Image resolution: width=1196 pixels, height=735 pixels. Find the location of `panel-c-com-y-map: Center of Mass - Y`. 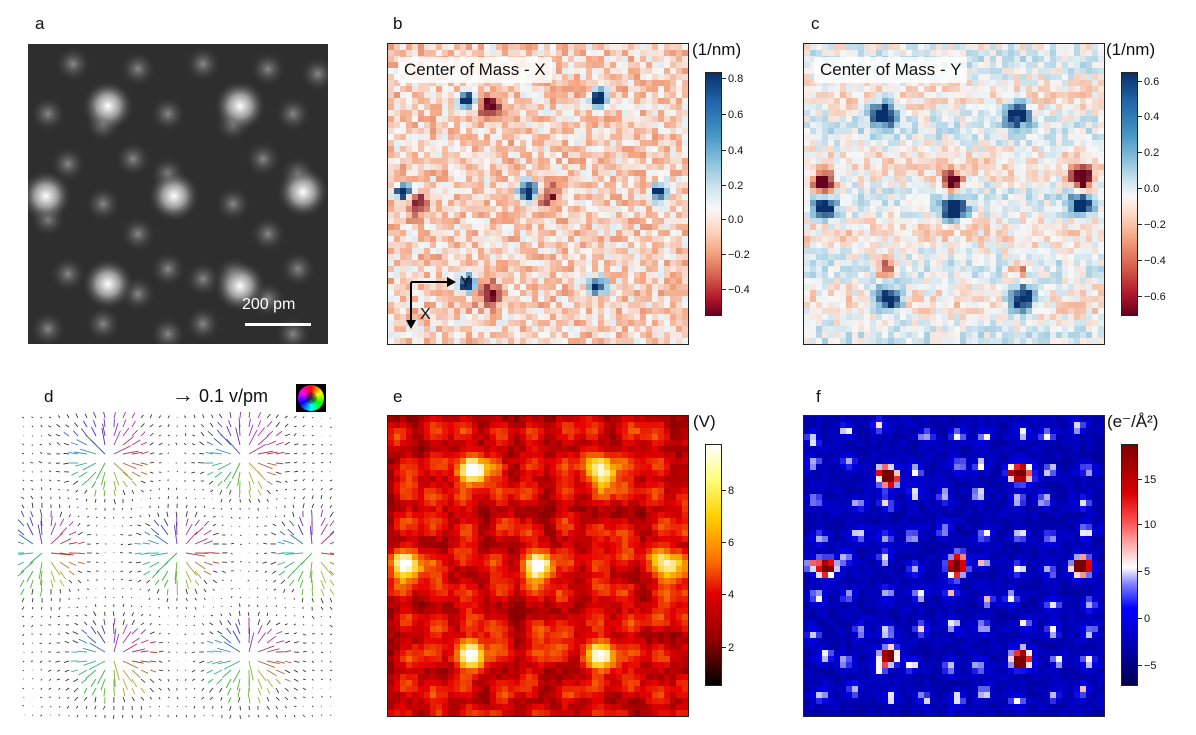

panel-c-com-y-map: Center of Mass - Y is located at coordinates (954, 194).